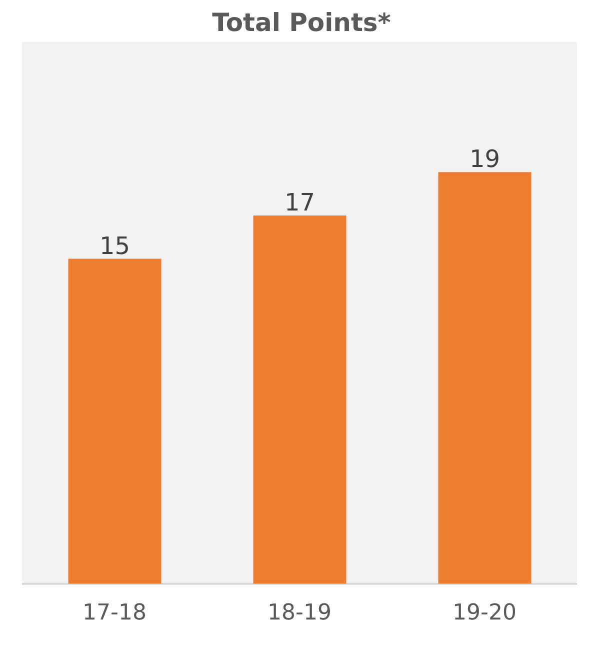 The width and height of the screenshot is (589, 646). What do you see at coordinates (114, 246) in the screenshot?
I see `data-label: 15` at bounding box center [114, 246].